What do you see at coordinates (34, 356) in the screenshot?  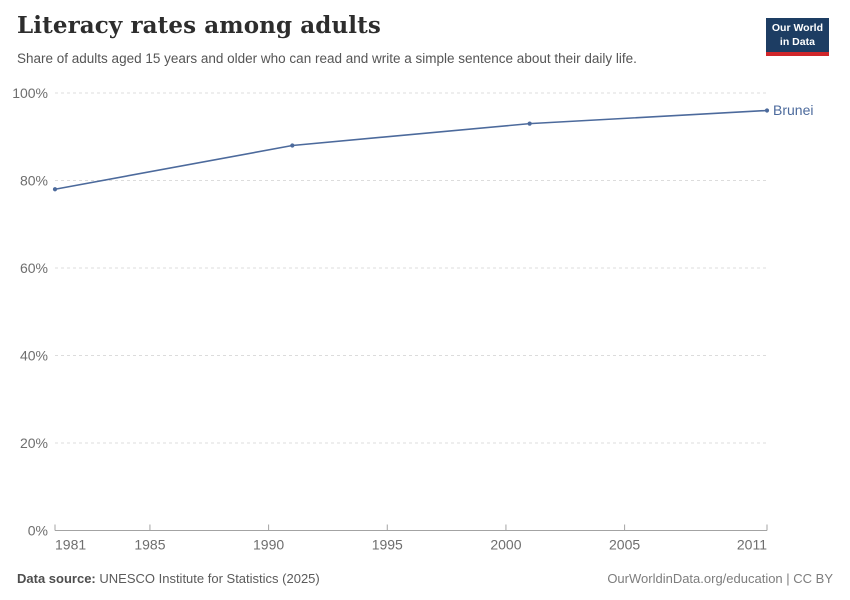 I see `y-tick-label: 40%` at bounding box center [34, 356].